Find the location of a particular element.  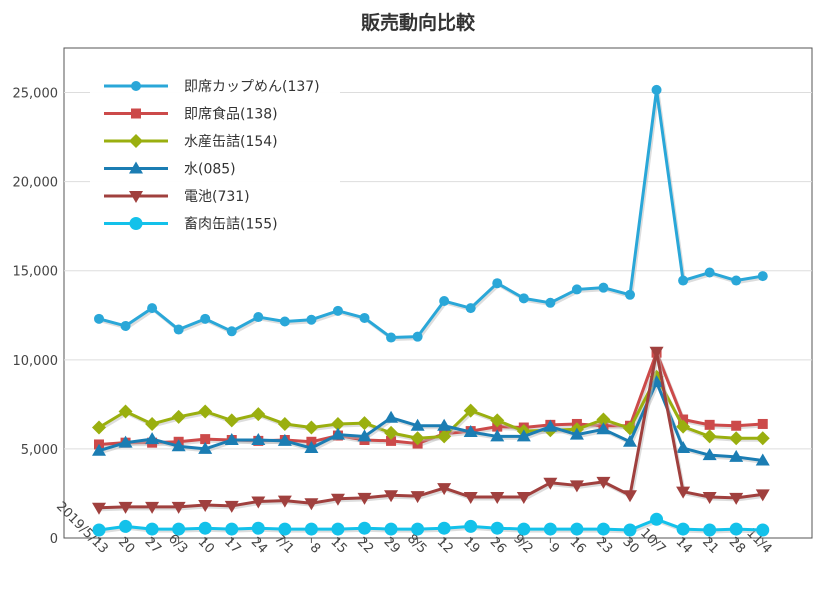

legend-label: 即席食品(138) is located at coordinates (231, 114).